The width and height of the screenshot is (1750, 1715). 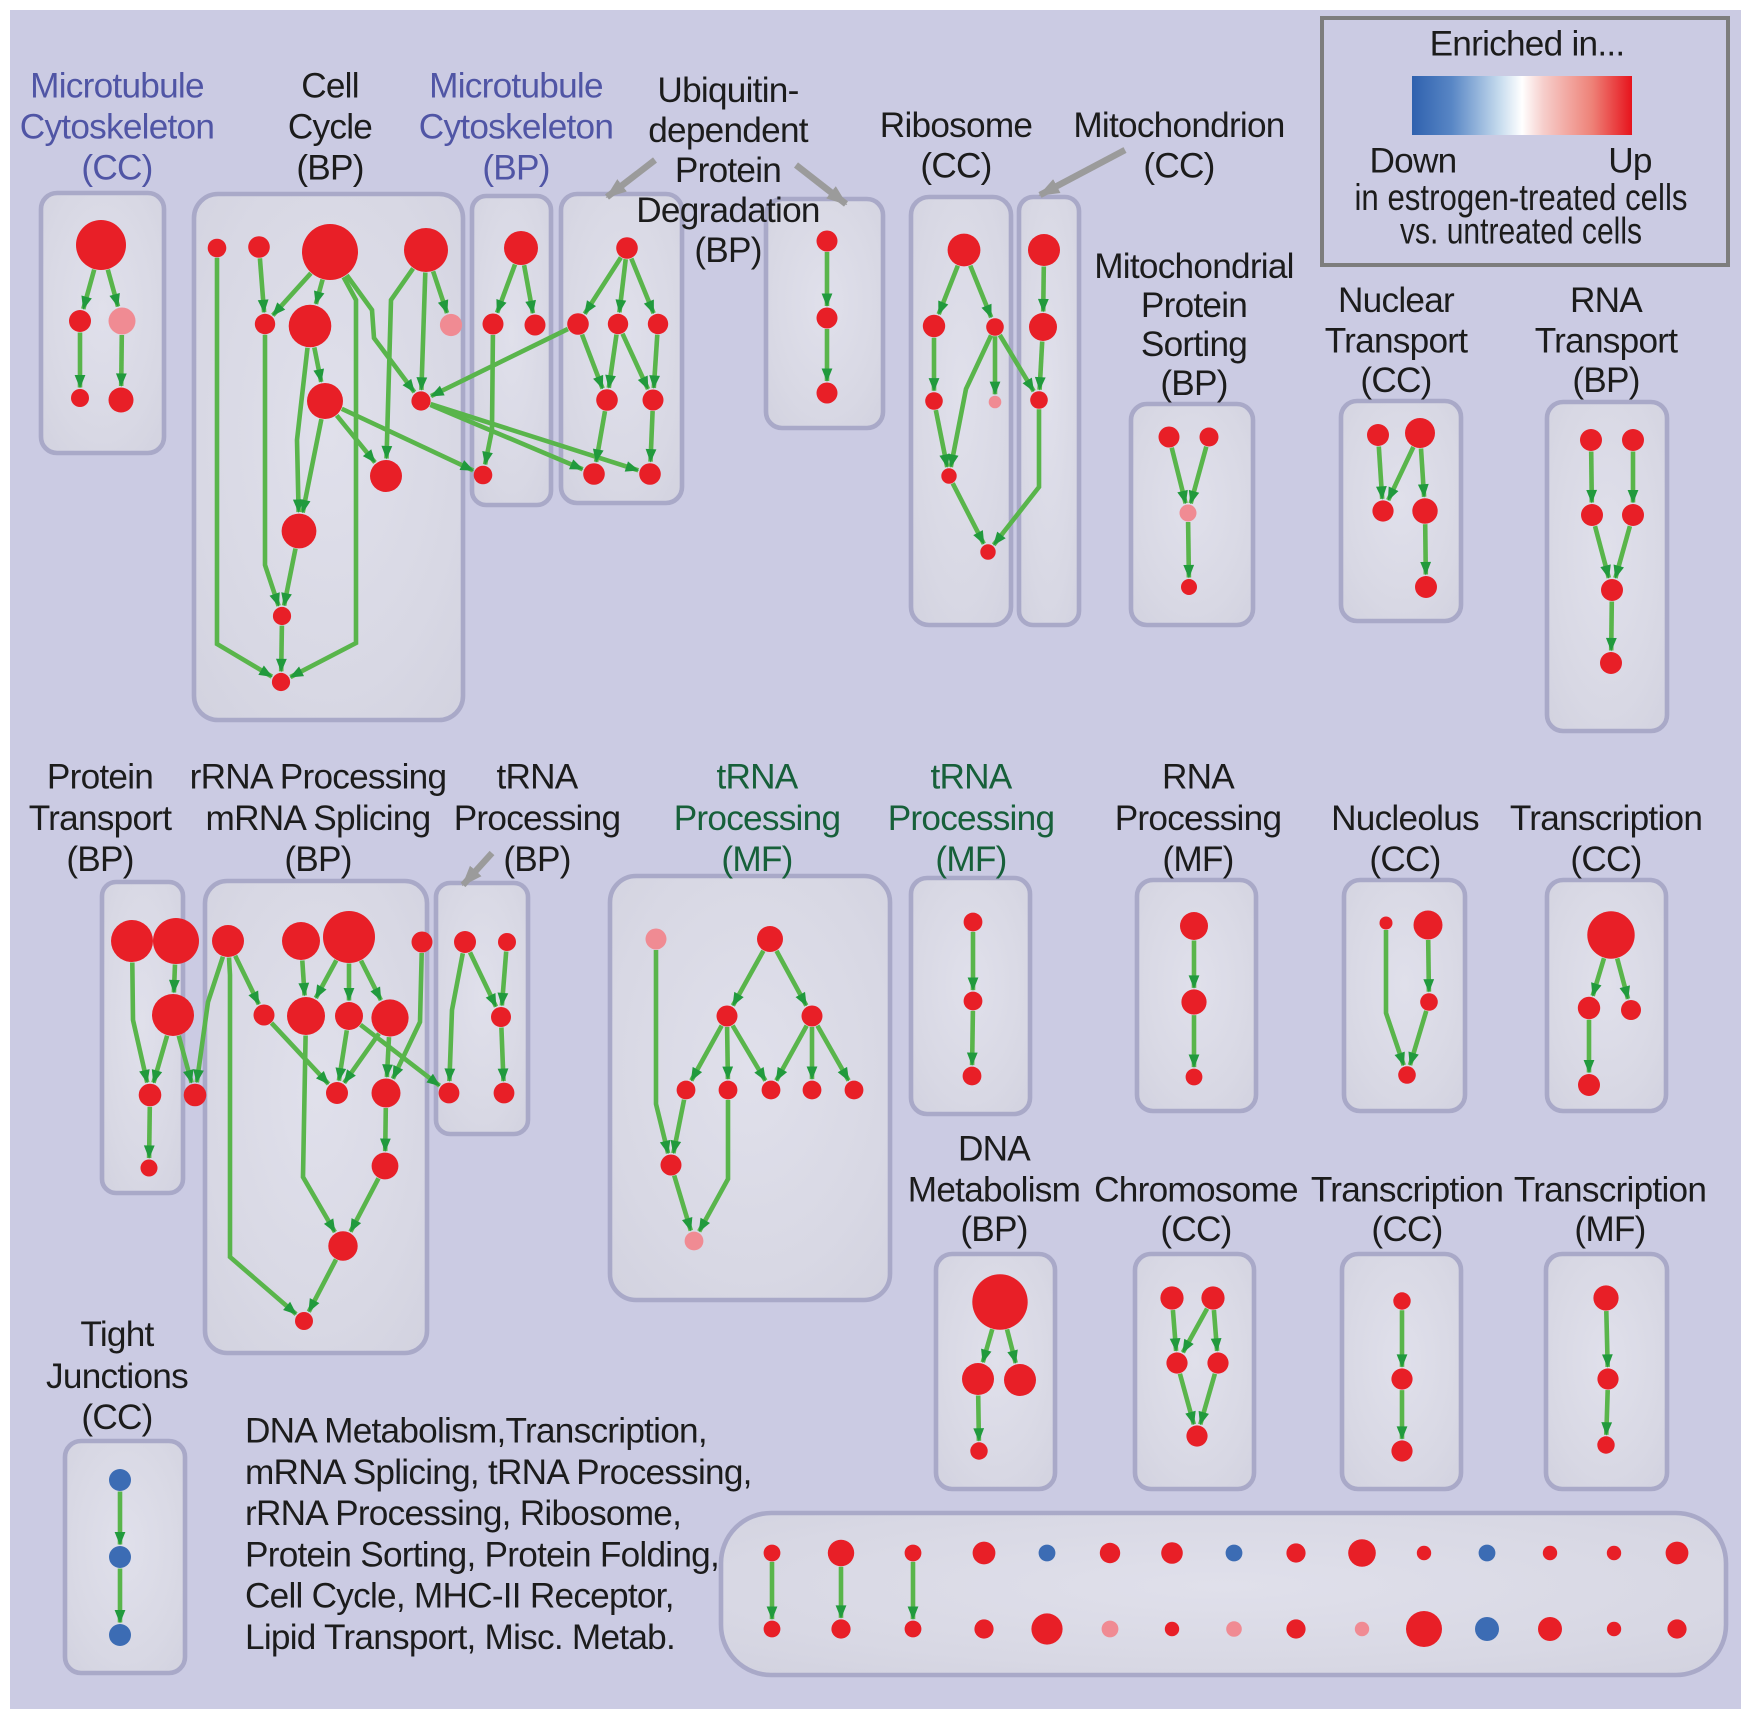 I want to click on svg-text: Degradation, so click(x=727, y=210).